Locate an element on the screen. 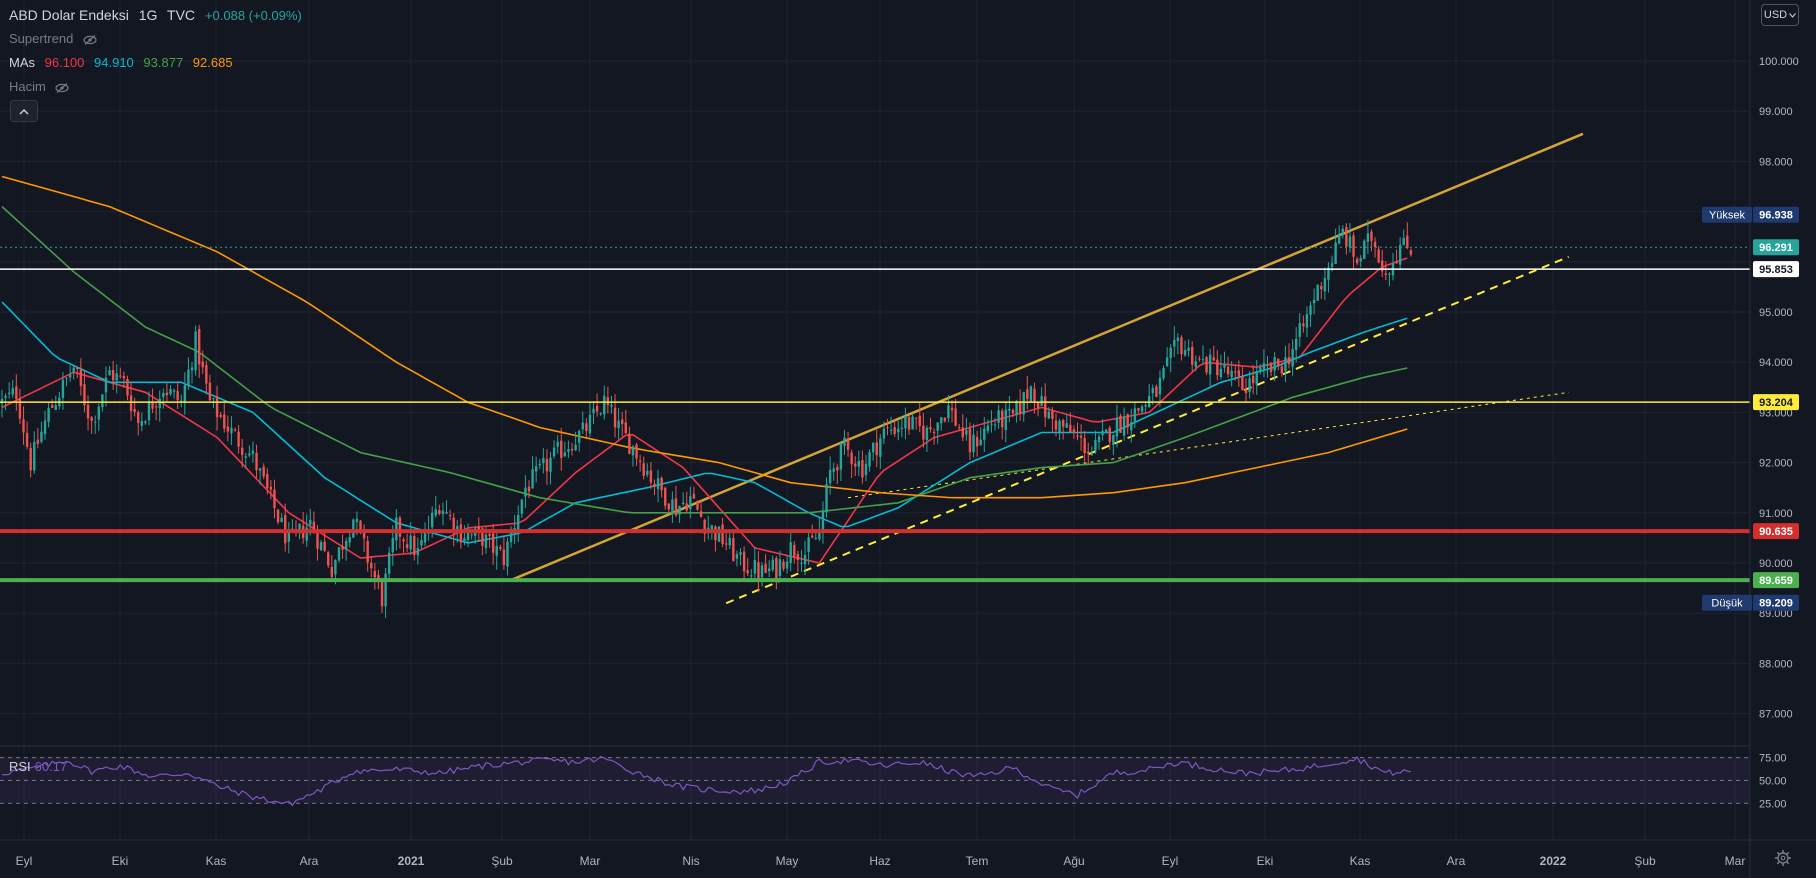  x-tick-label: Ara is located at coordinates (309, 861).